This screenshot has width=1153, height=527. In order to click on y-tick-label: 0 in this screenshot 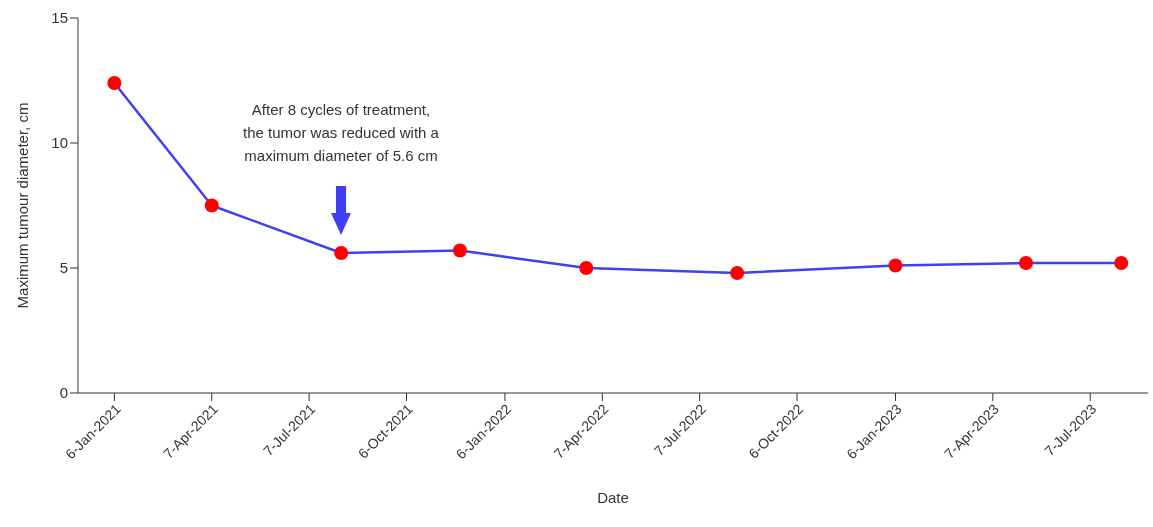, I will do `click(63, 393)`.